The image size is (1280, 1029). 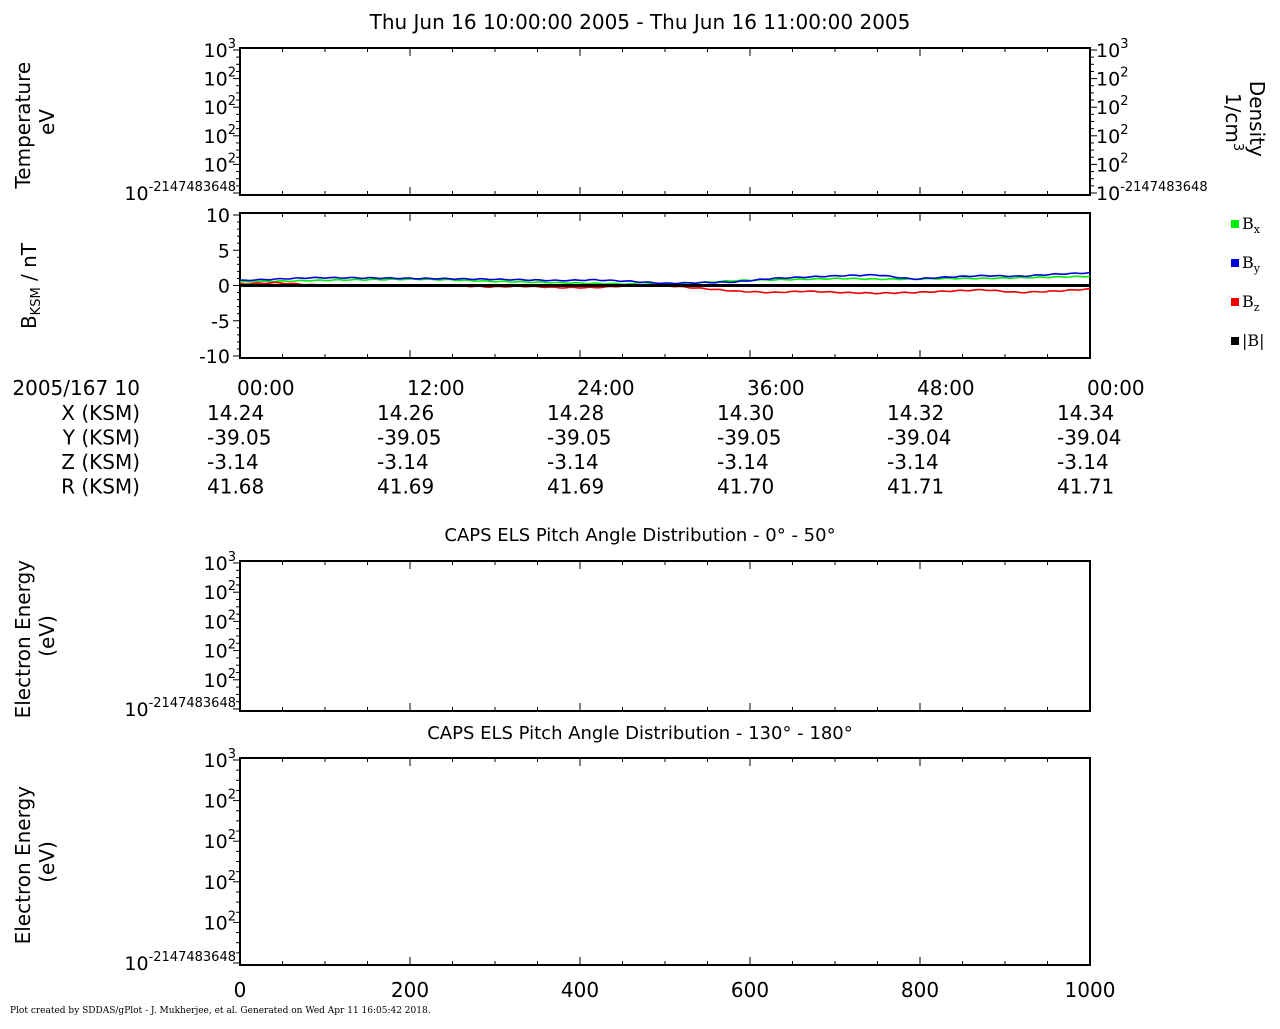 What do you see at coordinates (919, 438) in the screenshot?
I see `ephemeris-value: -39.04` at bounding box center [919, 438].